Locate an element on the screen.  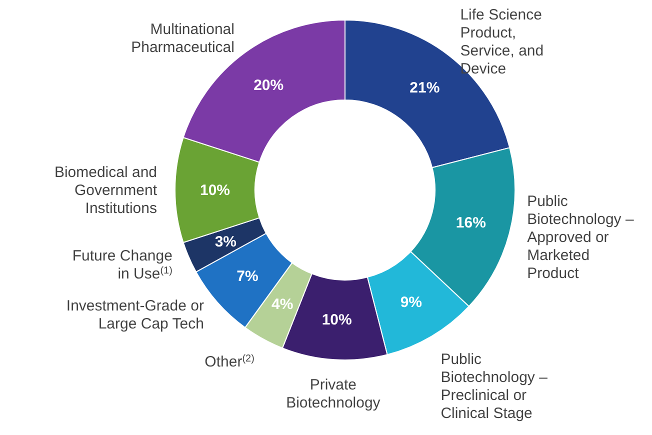
slice-label: Life Science Product, Service, and Device is located at coordinates (502, 42).